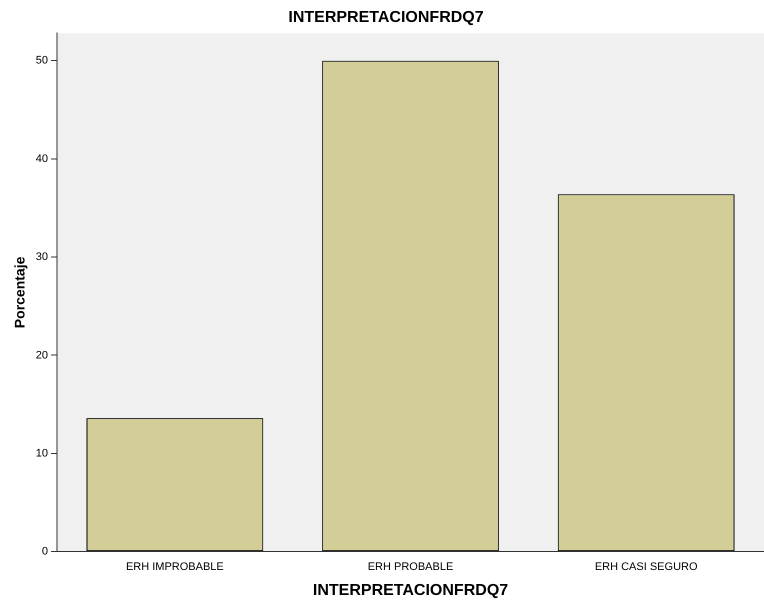  I want to click on y-tick-label: 50, so click(42, 60).